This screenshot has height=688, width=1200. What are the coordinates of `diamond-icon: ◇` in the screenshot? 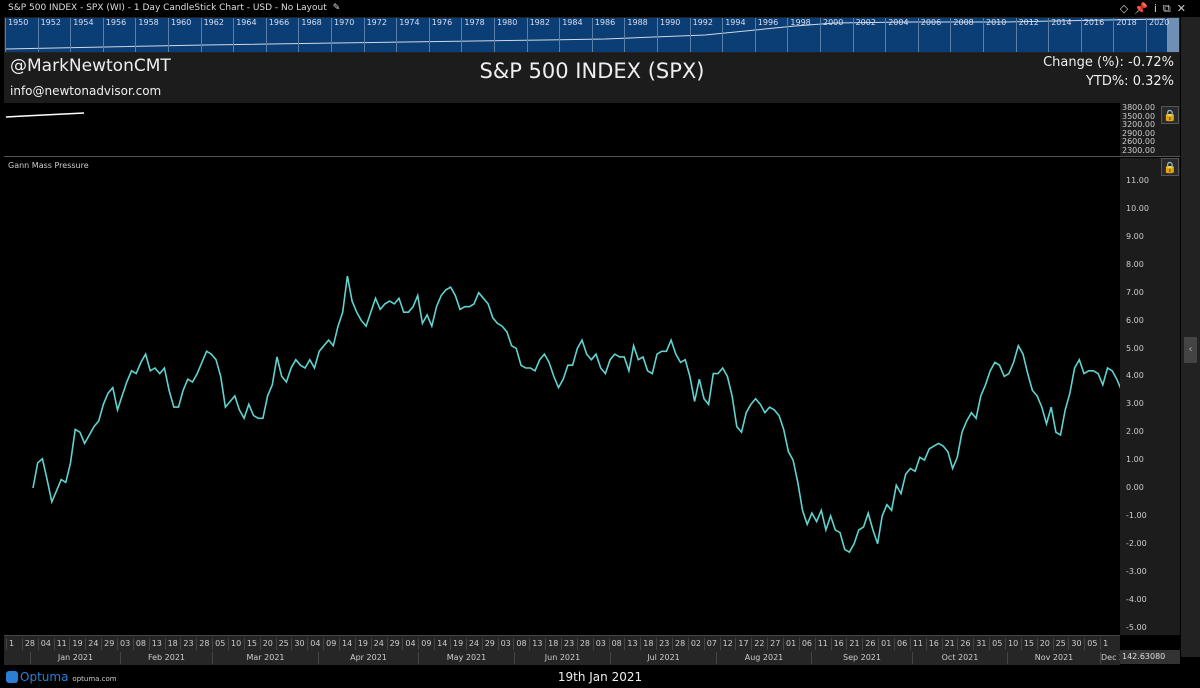 It's located at (1127, 8).